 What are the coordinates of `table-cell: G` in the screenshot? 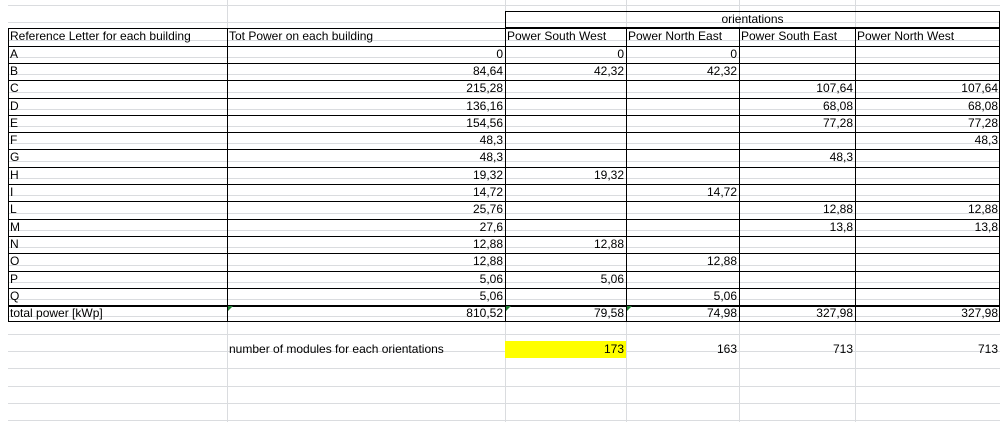 It's located at (15, 157).